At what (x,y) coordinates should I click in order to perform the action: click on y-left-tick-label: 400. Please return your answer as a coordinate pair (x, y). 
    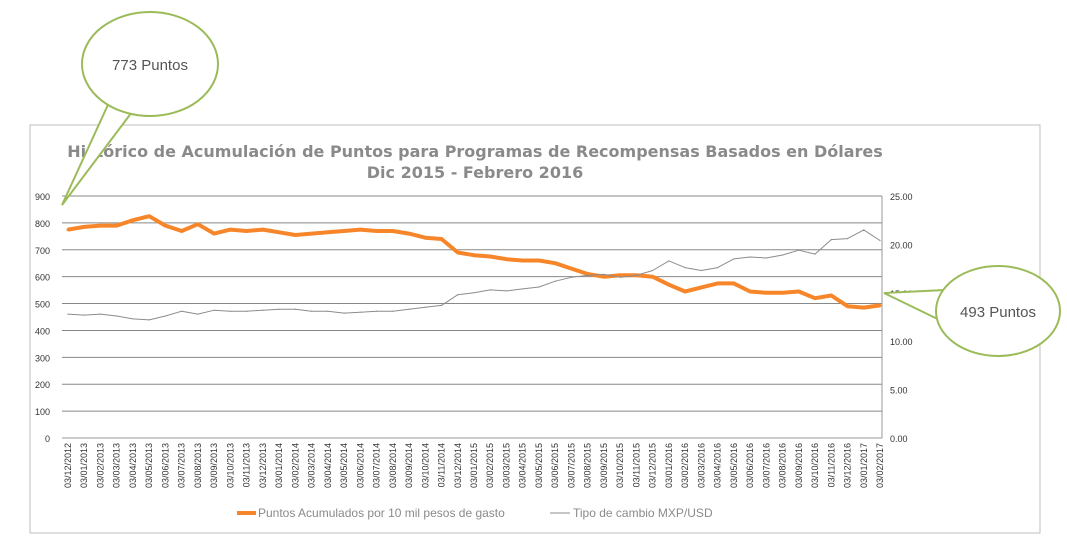
    Looking at the image, I should click on (42, 331).